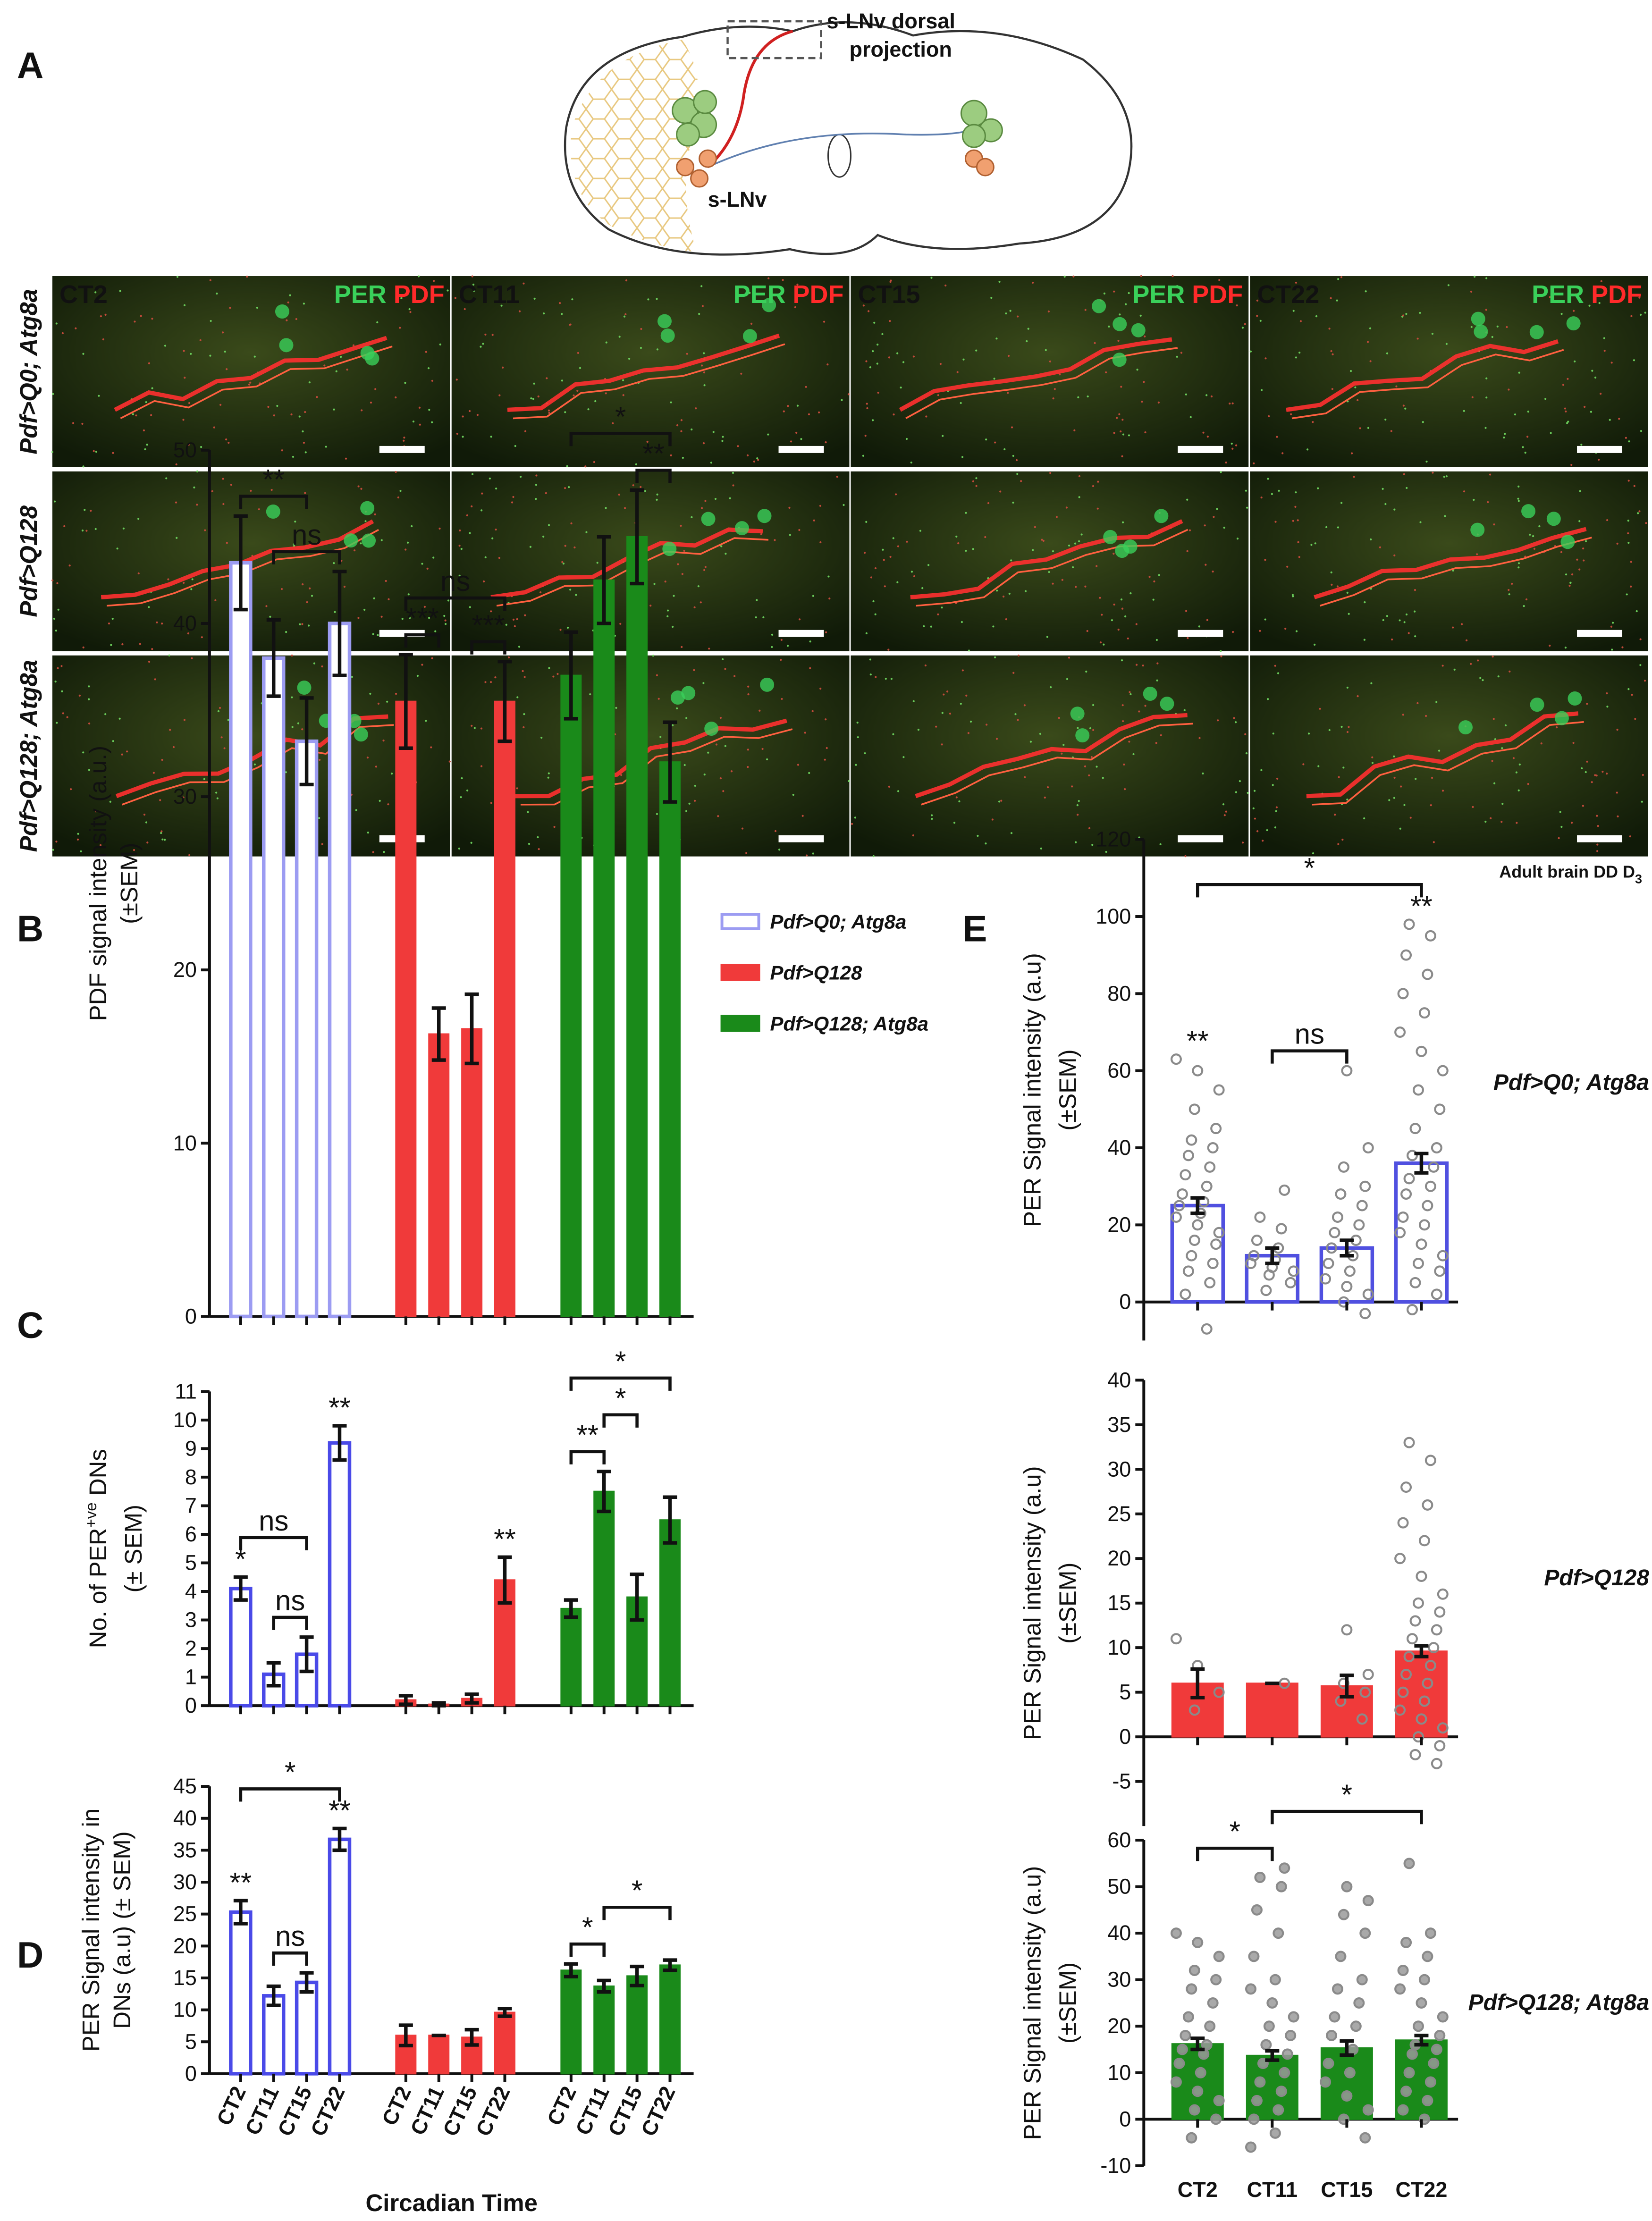 The height and width of the screenshot is (2221, 1652). Describe the element at coordinates (1119, 1980) in the screenshot. I see `y-tick-label: 30` at that location.